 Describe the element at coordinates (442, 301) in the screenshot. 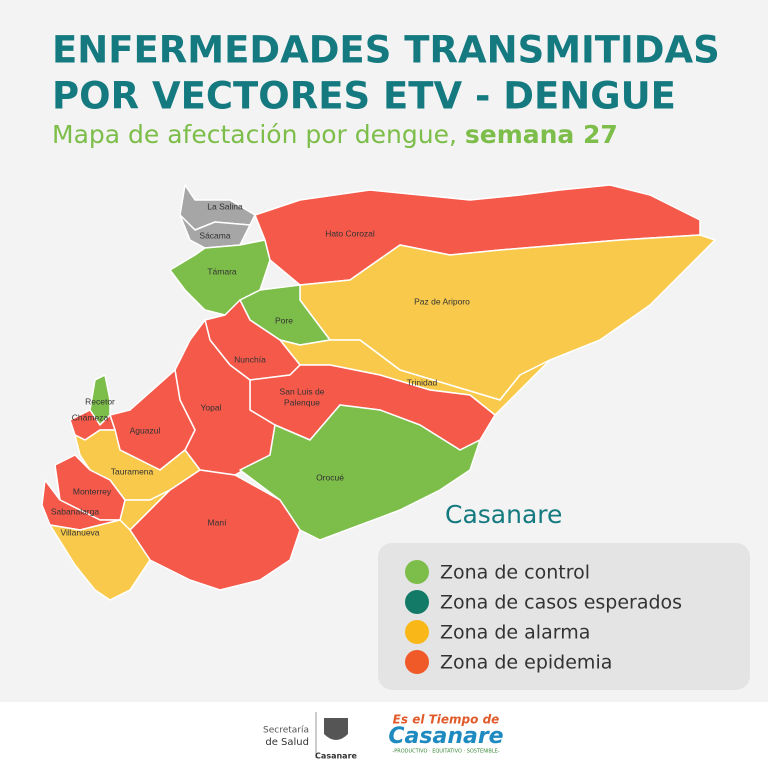

I see `municipality-label: Paz de Ariporo` at that location.